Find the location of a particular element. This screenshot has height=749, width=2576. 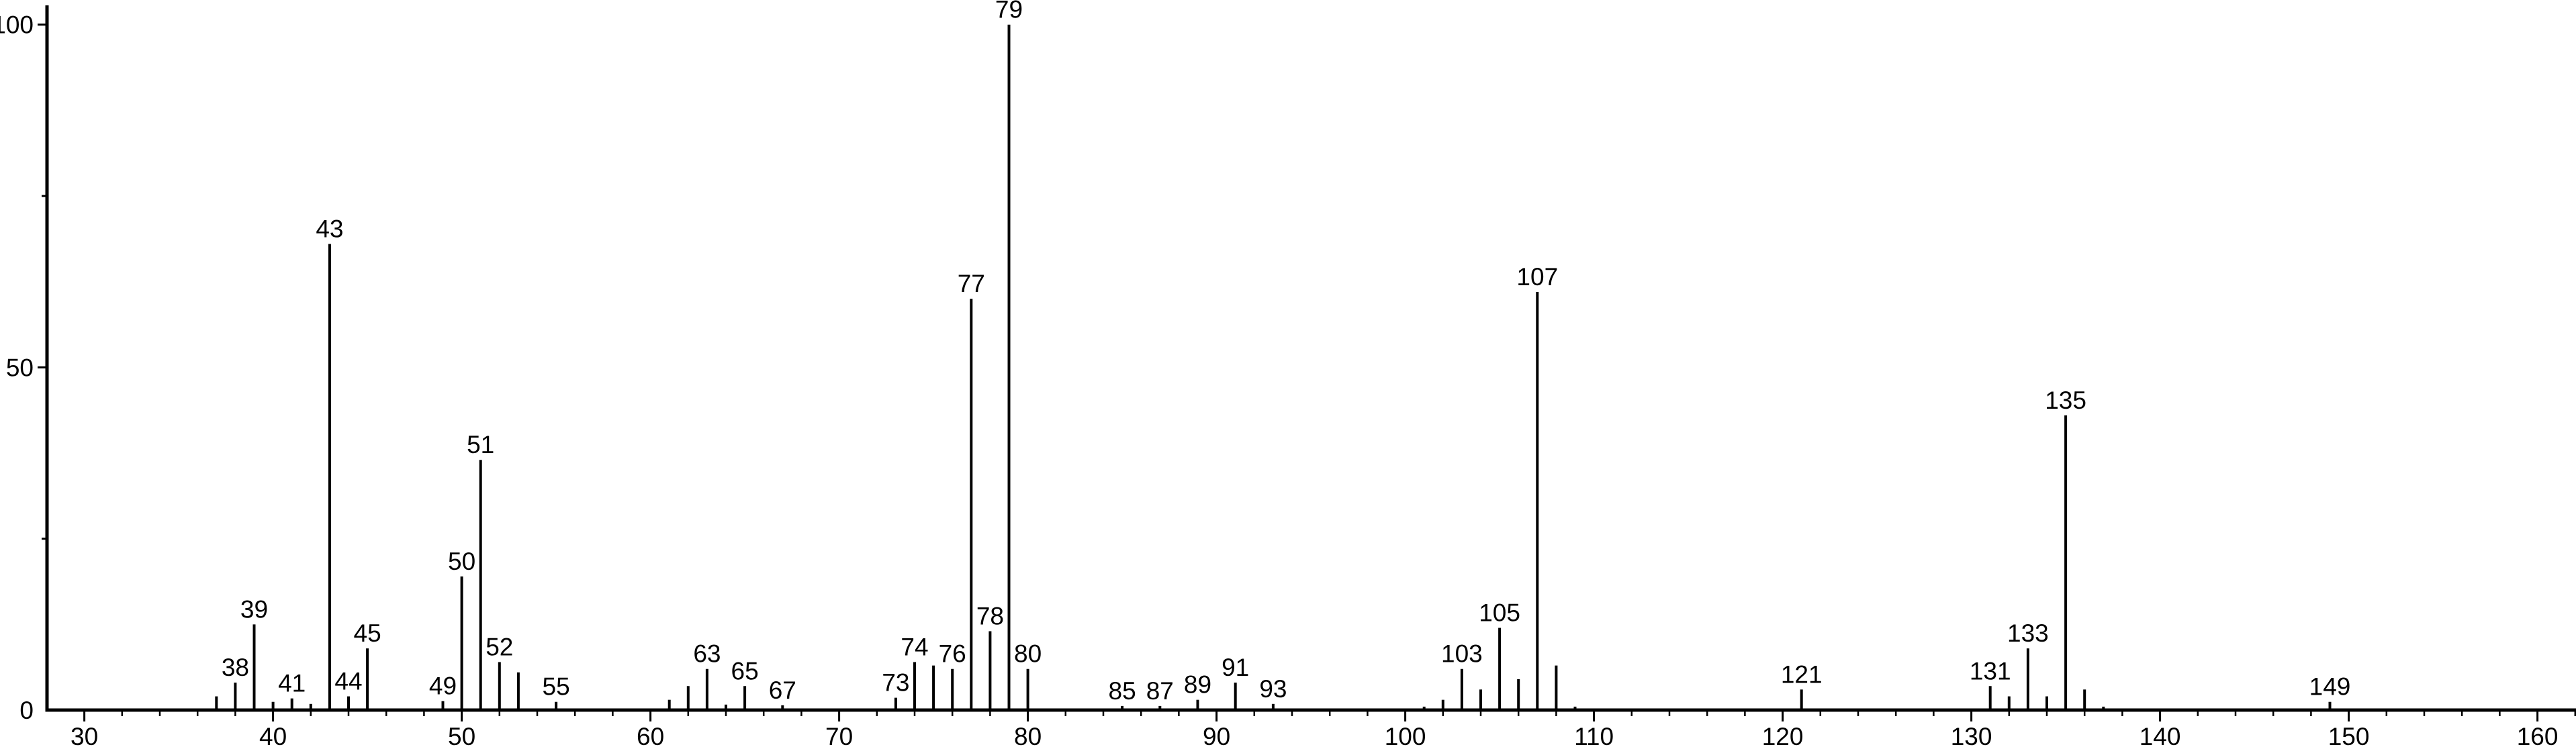

peak-label: 38 is located at coordinates (235, 668).